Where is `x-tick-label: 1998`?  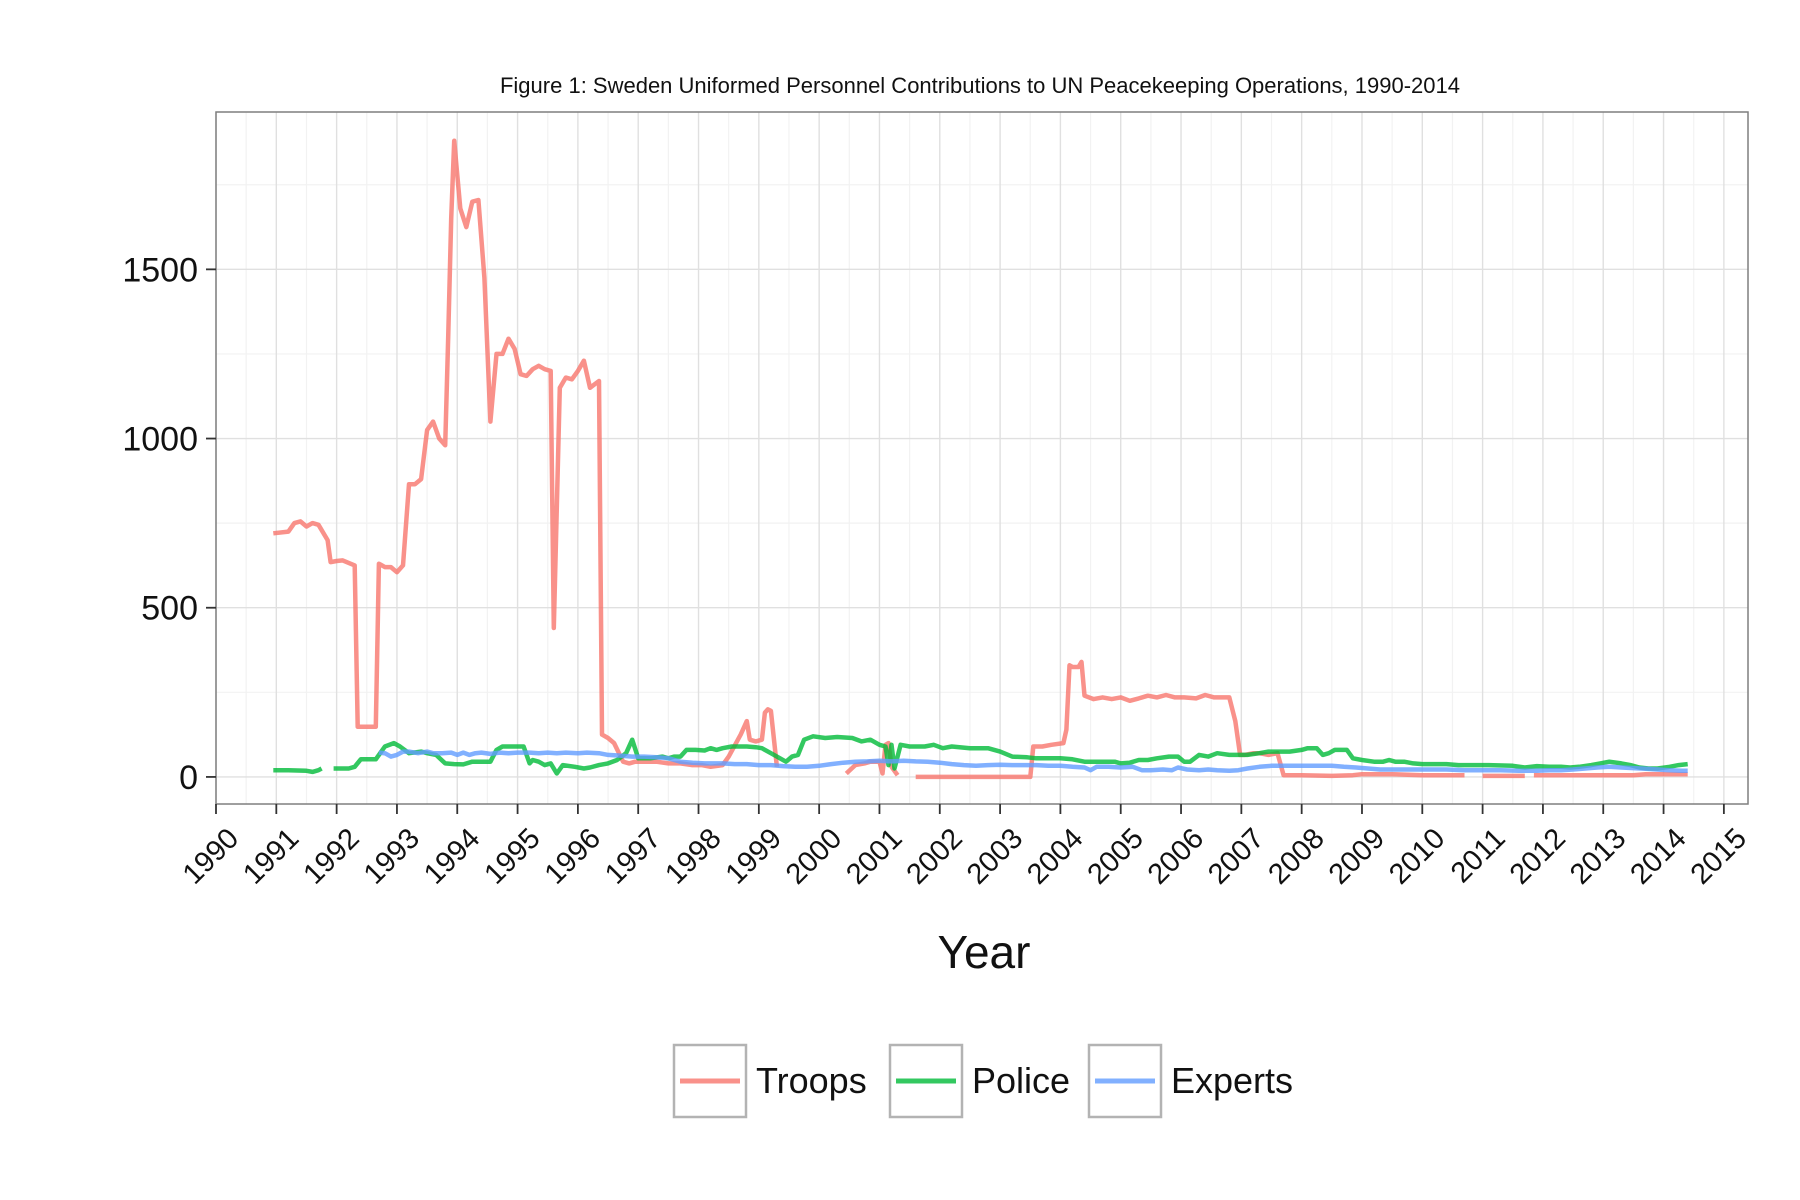
x-tick-label: 1998 is located at coordinates (693, 856).